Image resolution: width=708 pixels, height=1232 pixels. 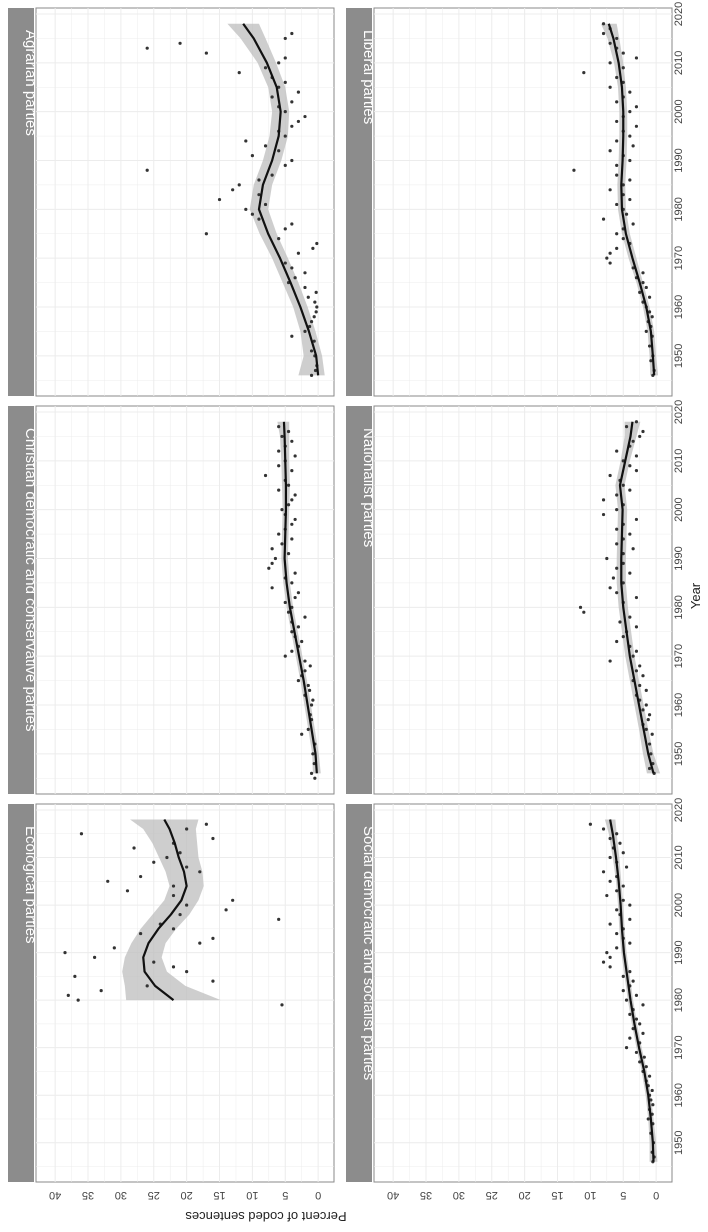 I want to click on x-tick-label: 2000, so click(x=679, y=509).